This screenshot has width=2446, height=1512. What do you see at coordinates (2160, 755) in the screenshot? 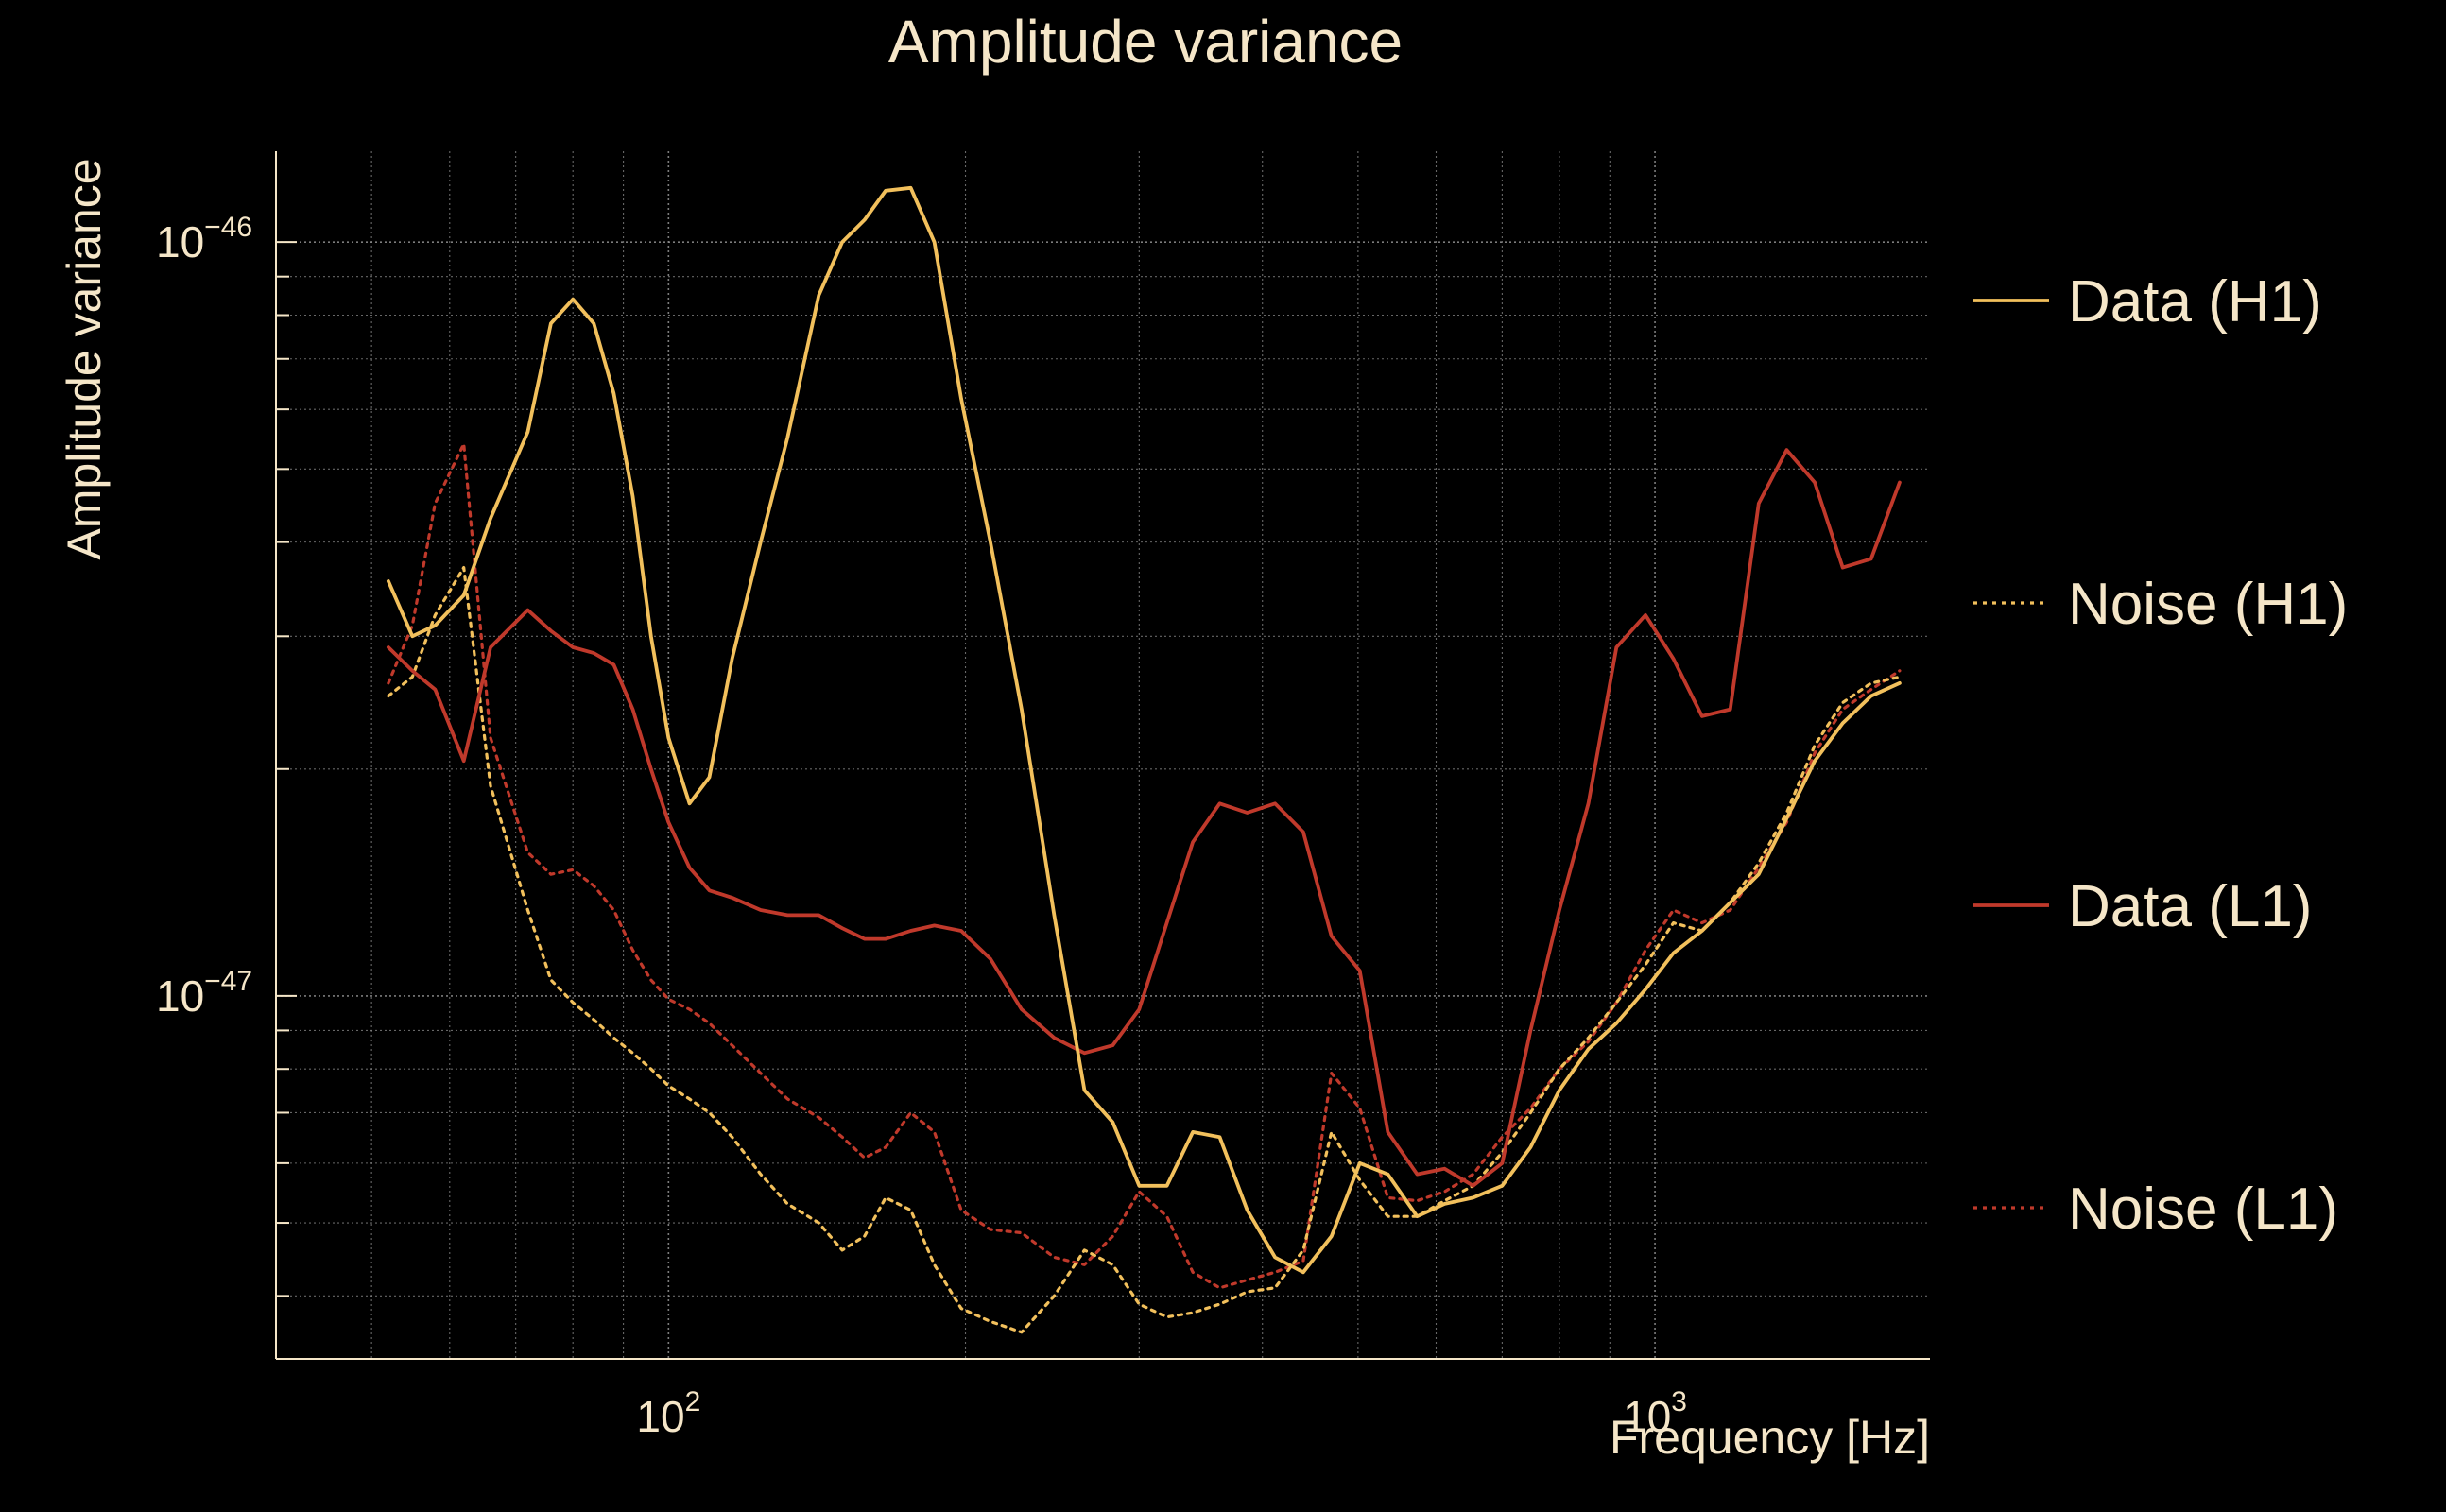
I see `legend: Data (H1) Noise (H1) Data (L1) Noise (L1)` at bounding box center [2160, 755].